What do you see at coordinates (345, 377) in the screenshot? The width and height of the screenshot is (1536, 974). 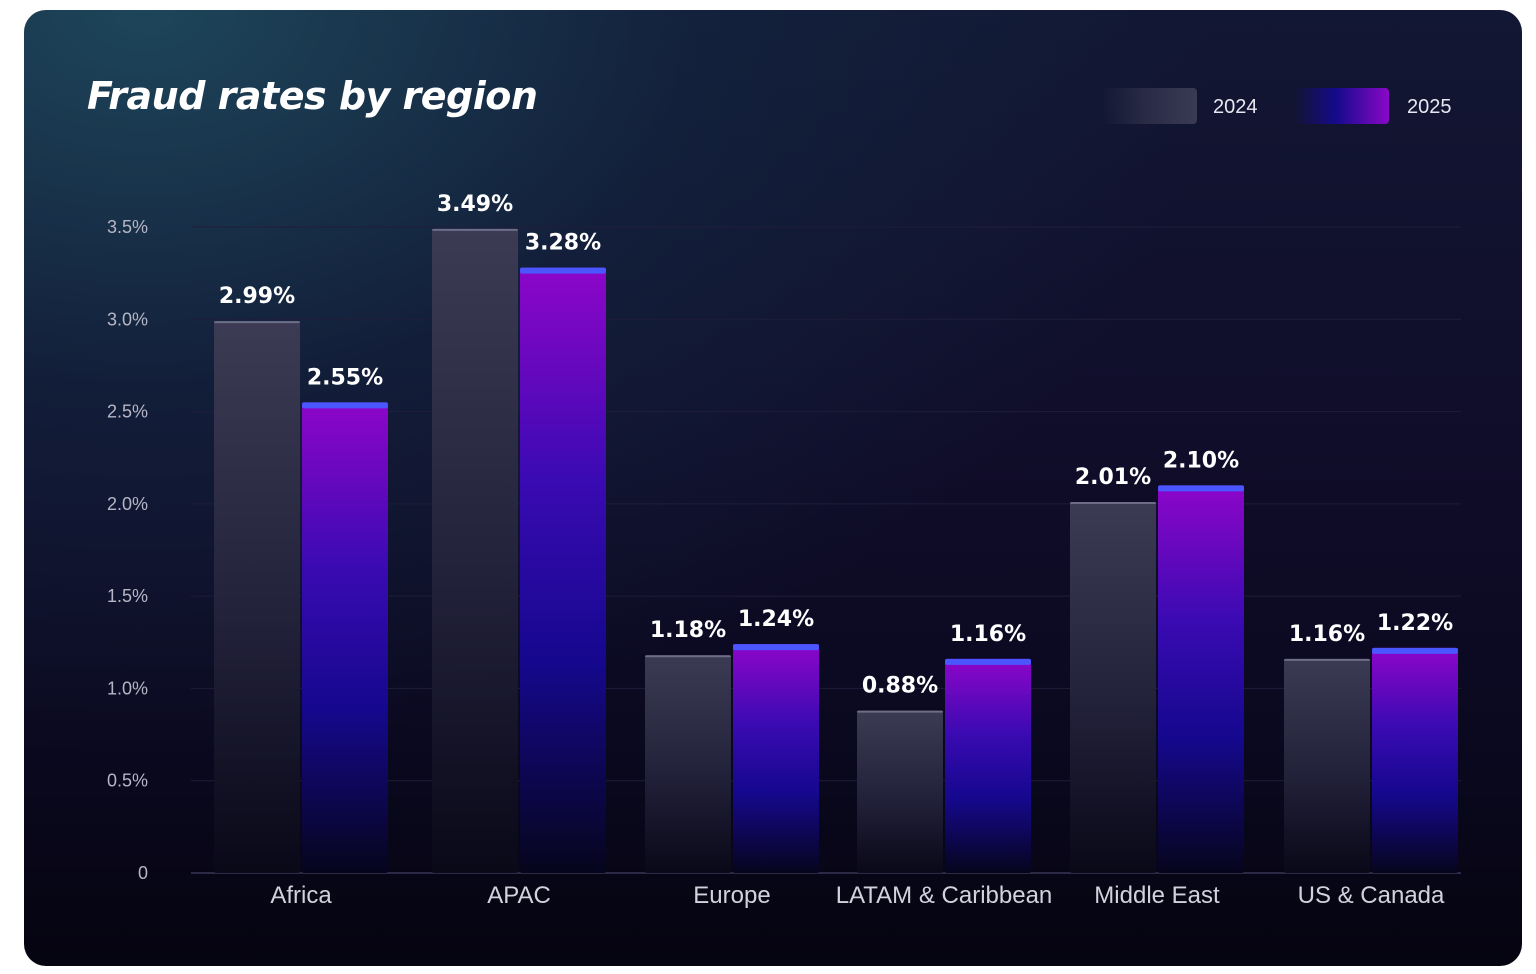 I see `data-label-africa-2025: 2.55%` at bounding box center [345, 377].